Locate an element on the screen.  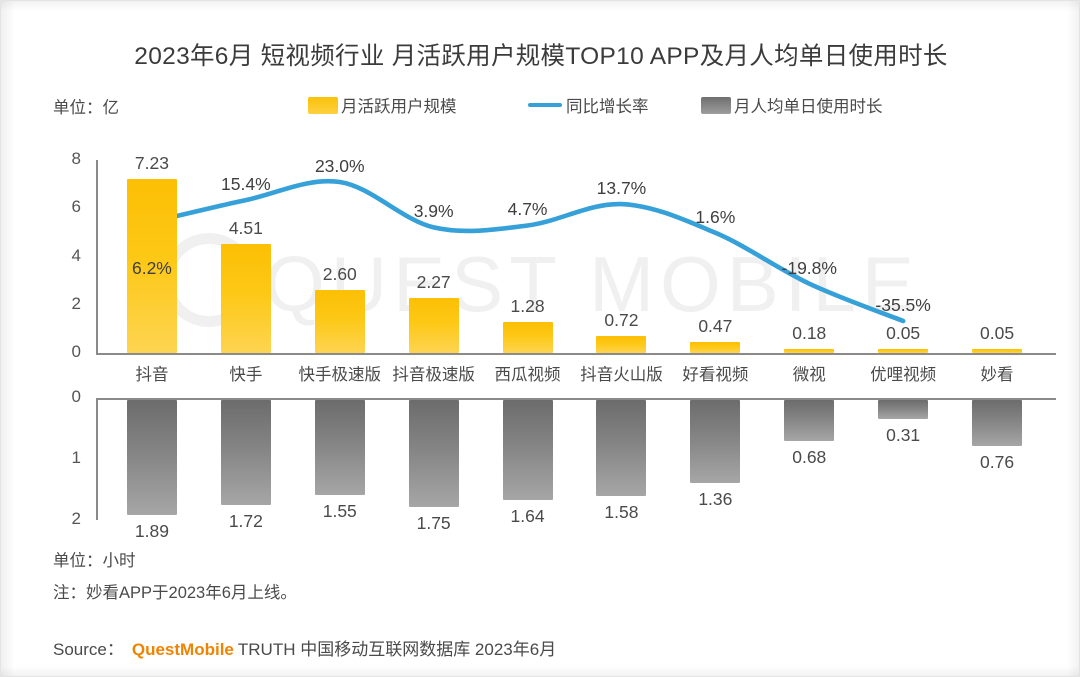
blue-line-icon is located at coordinates (545, 105).